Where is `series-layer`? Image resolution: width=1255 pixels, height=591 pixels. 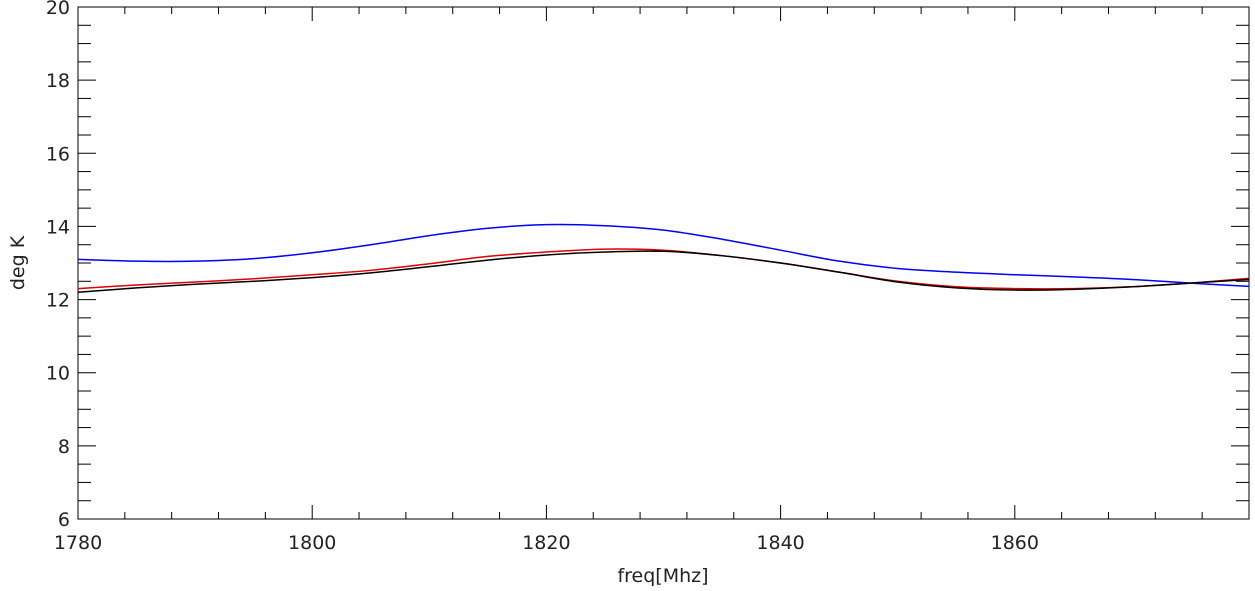 series-layer is located at coordinates (663, 258).